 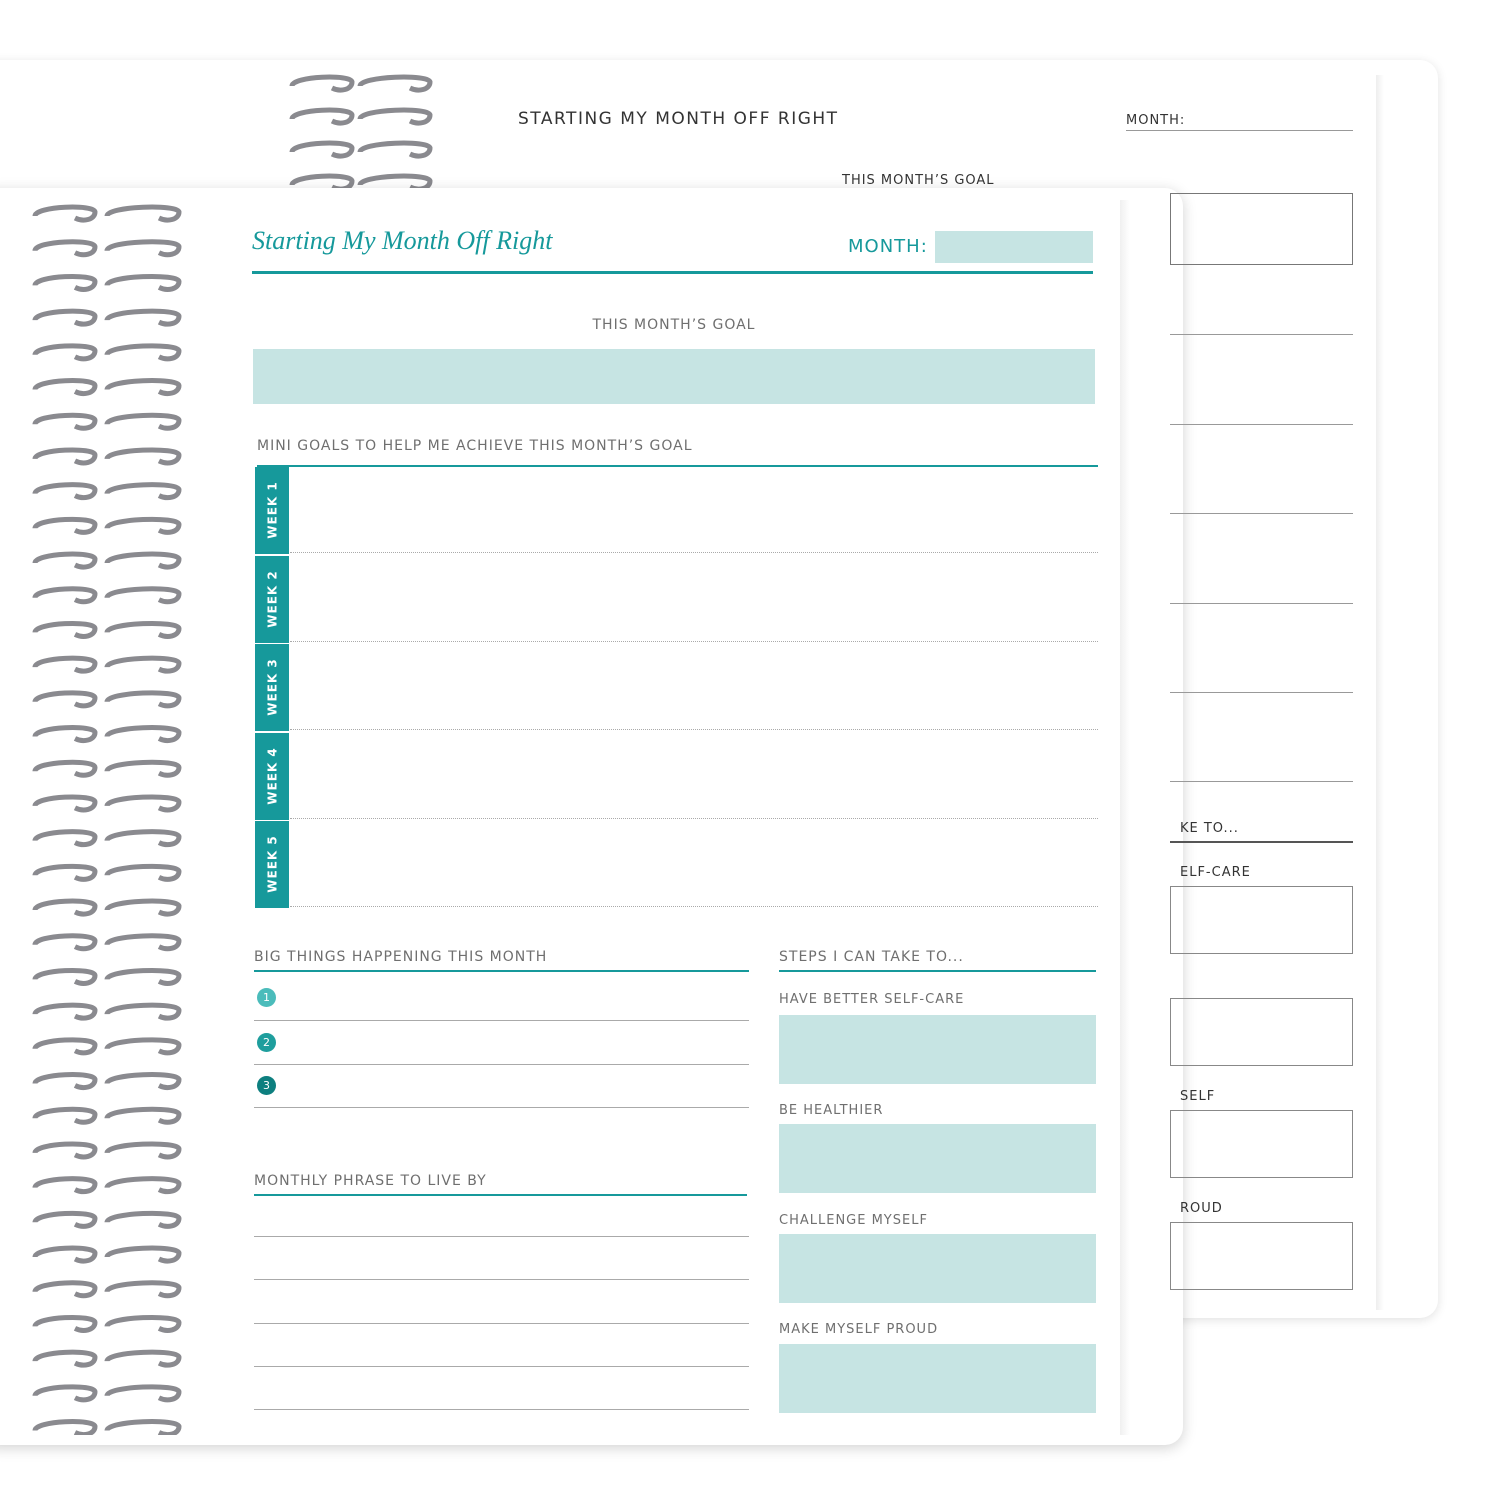 I want to click on back-label: SELF, so click(x=1198, y=1096).